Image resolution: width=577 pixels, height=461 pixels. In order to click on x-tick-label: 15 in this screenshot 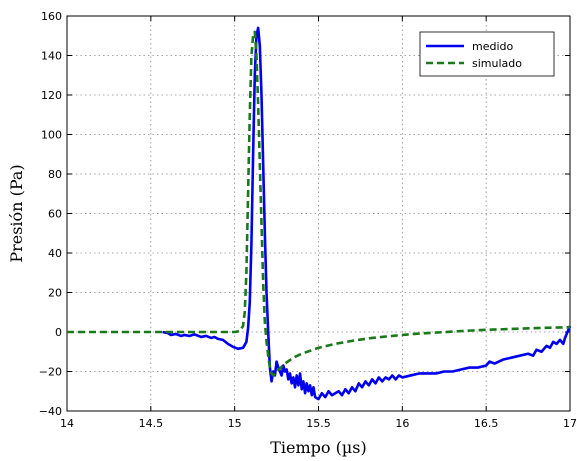, I will do `click(235, 423)`.